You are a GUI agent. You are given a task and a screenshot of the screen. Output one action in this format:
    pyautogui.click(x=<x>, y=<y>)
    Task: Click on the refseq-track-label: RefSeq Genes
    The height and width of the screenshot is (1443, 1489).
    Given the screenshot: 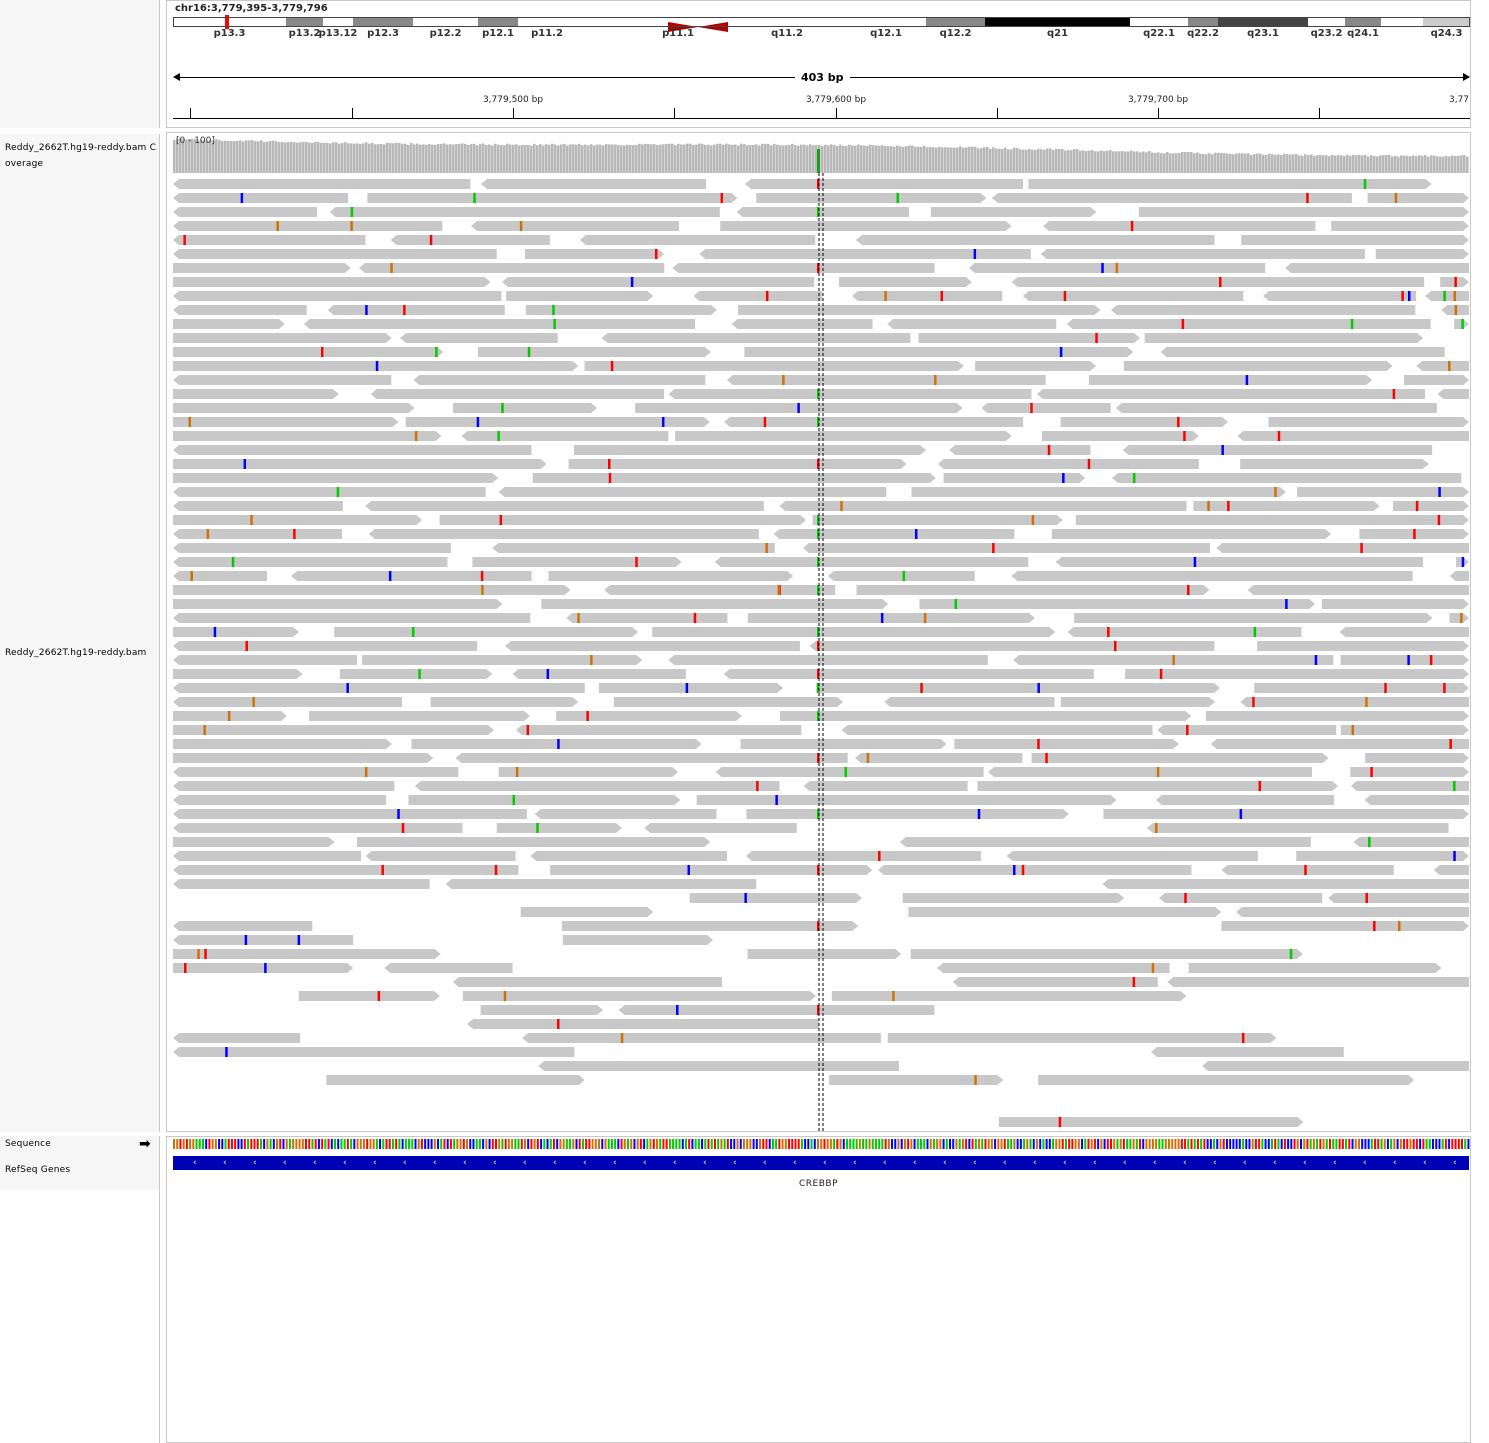 What is the action you would take?
    pyautogui.click(x=38, y=1170)
    